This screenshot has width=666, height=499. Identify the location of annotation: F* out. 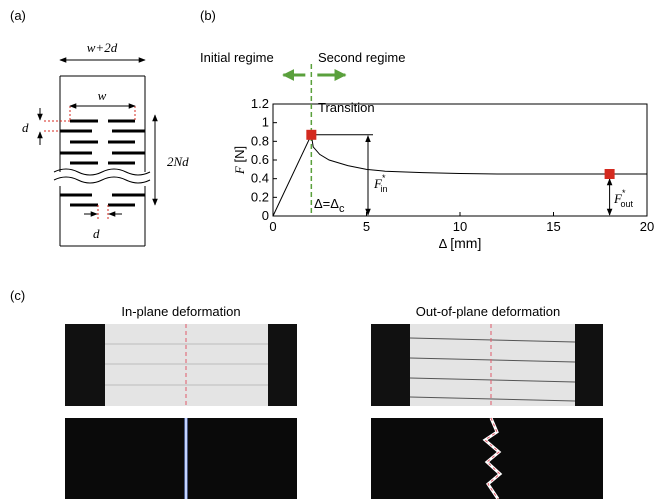
(623, 198).